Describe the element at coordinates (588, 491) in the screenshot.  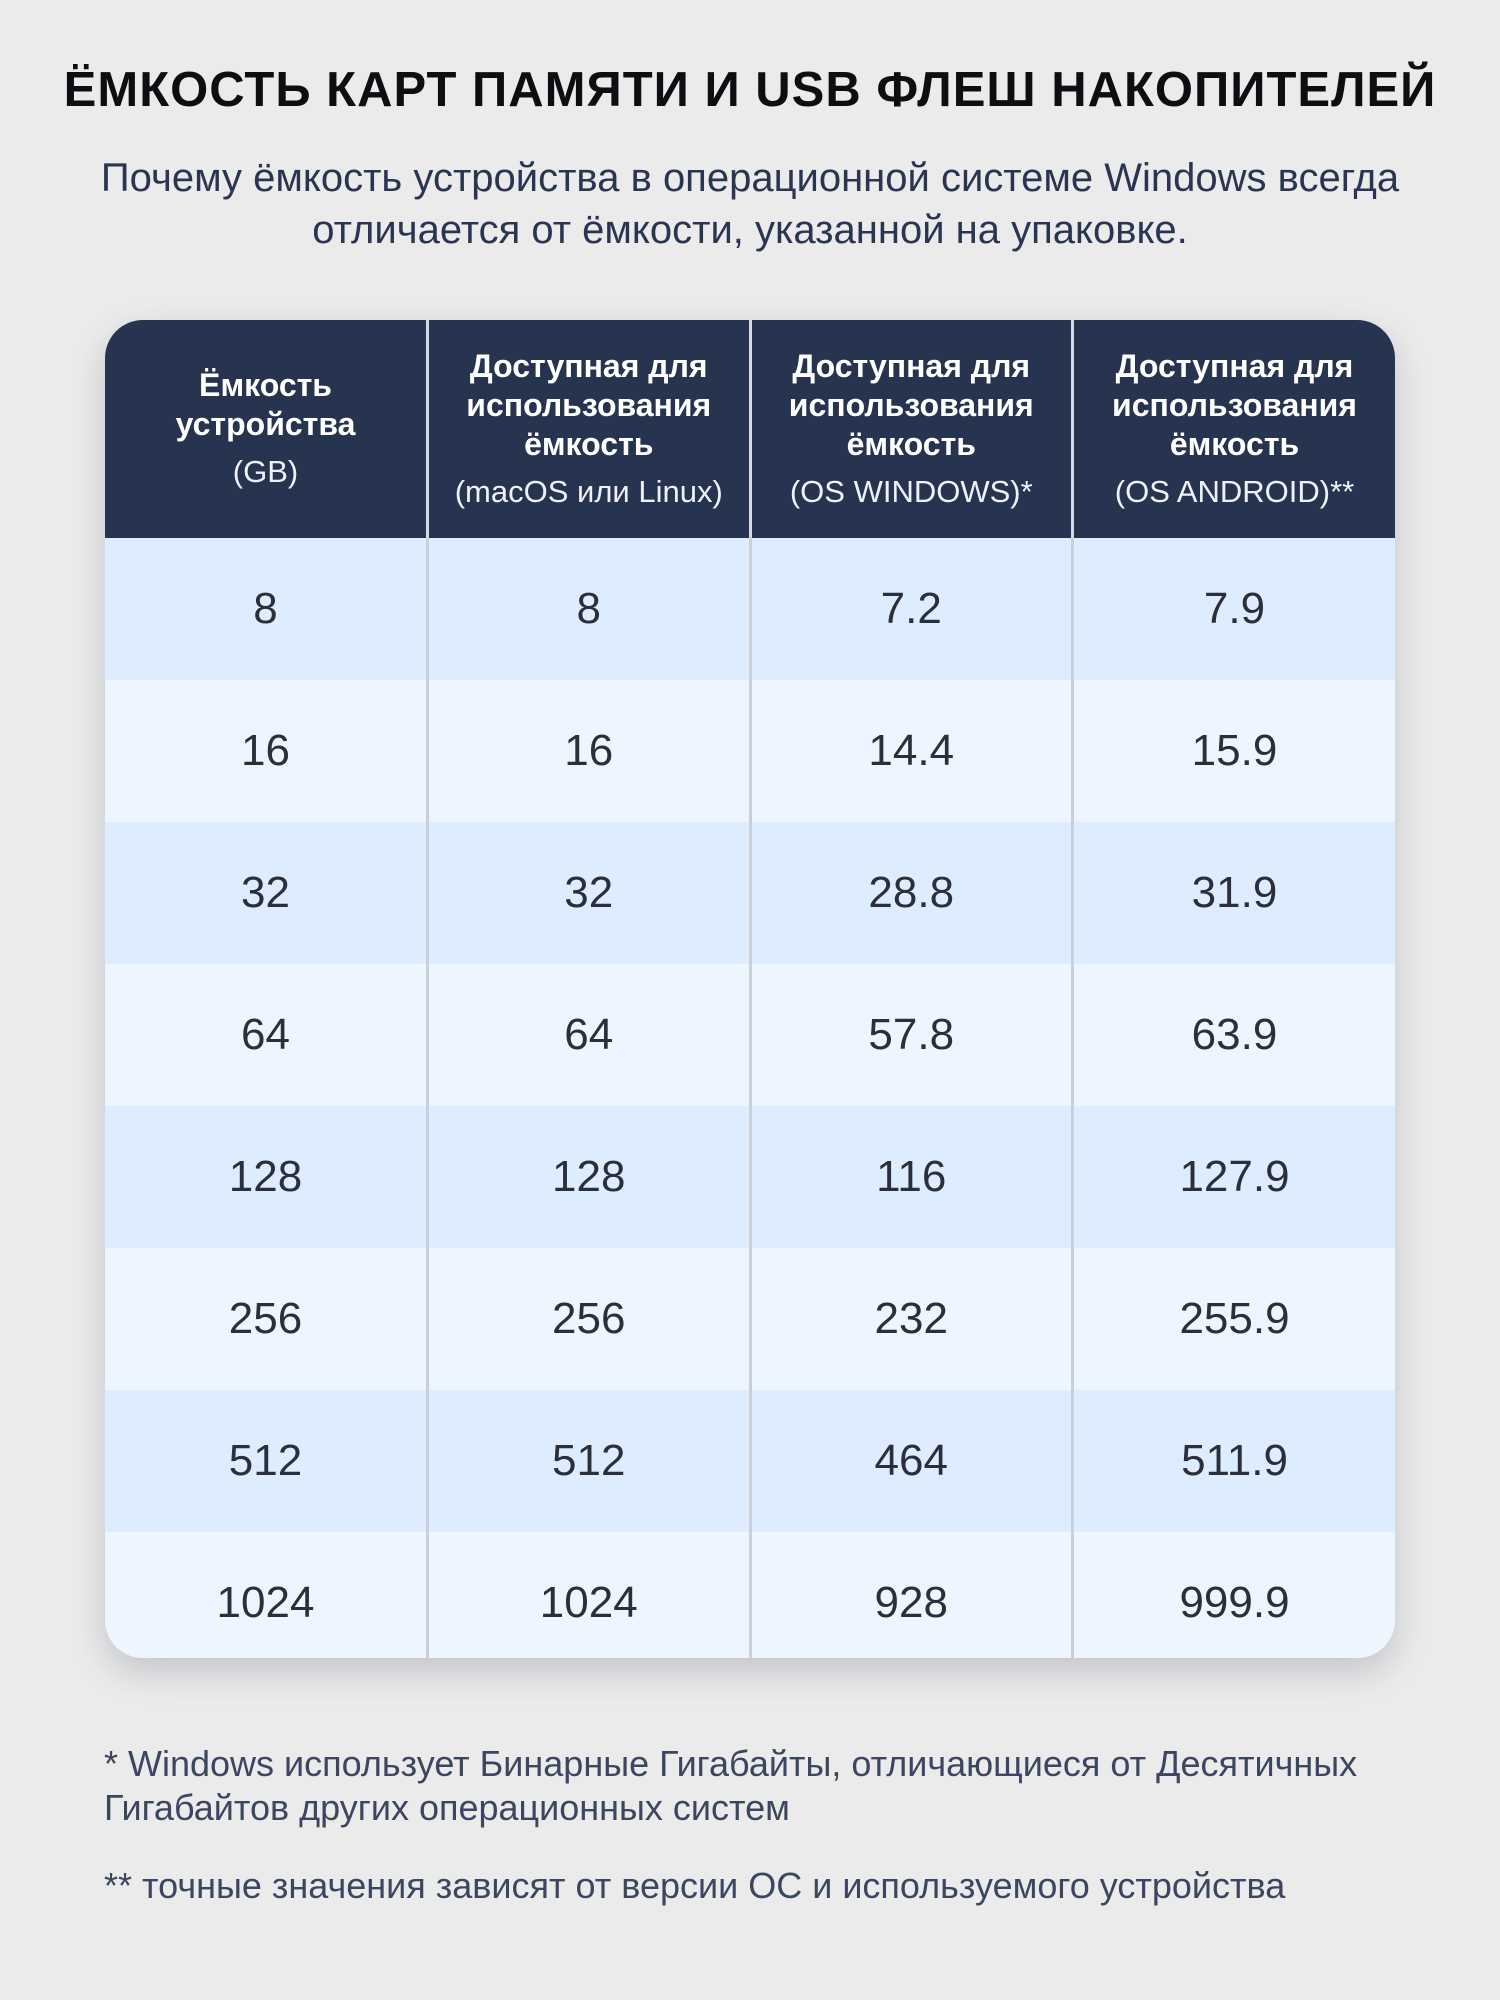
I see `column-header-os: (macOS или Linux)` at that location.